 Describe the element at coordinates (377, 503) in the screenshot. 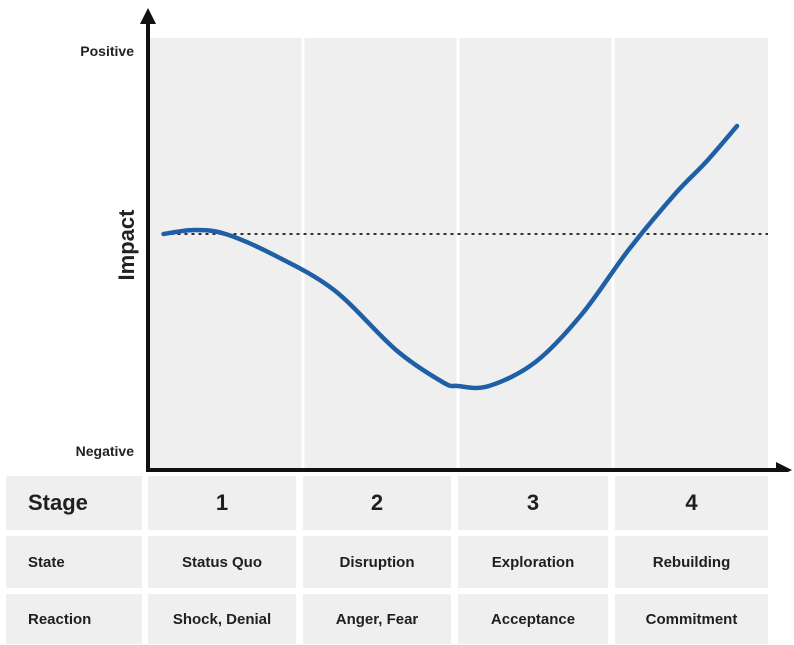

I see `stage-2: 2` at that location.